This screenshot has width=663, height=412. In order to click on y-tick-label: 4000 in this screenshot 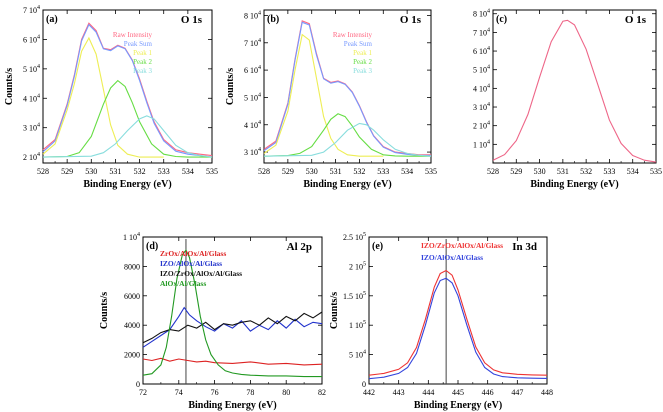, I will do `click(132, 325)`.